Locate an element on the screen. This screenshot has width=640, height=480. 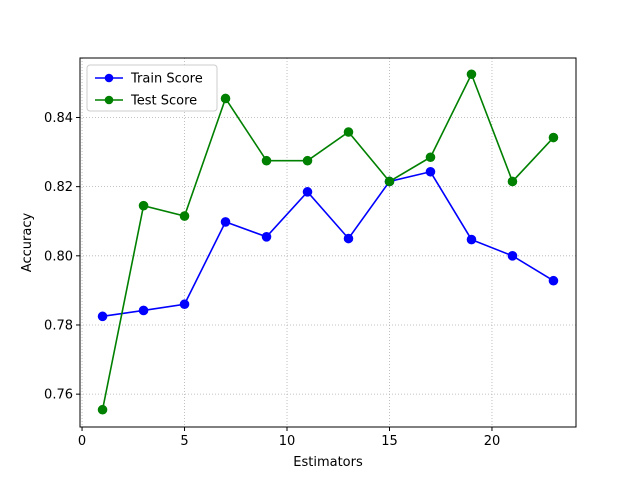
y-tick-label: 0.82 is located at coordinates (58, 187).